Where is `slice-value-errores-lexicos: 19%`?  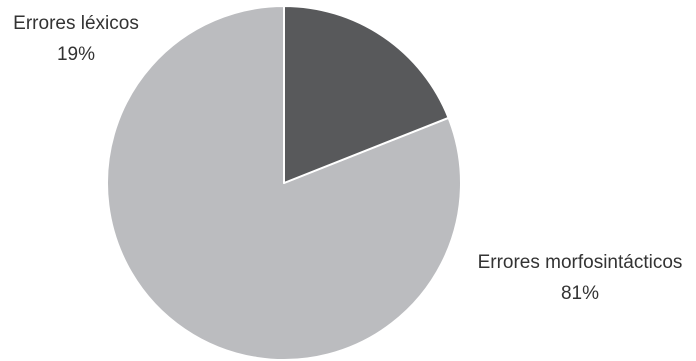
slice-value-errores-lexicos: 19% is located at coordinates (76, 54).